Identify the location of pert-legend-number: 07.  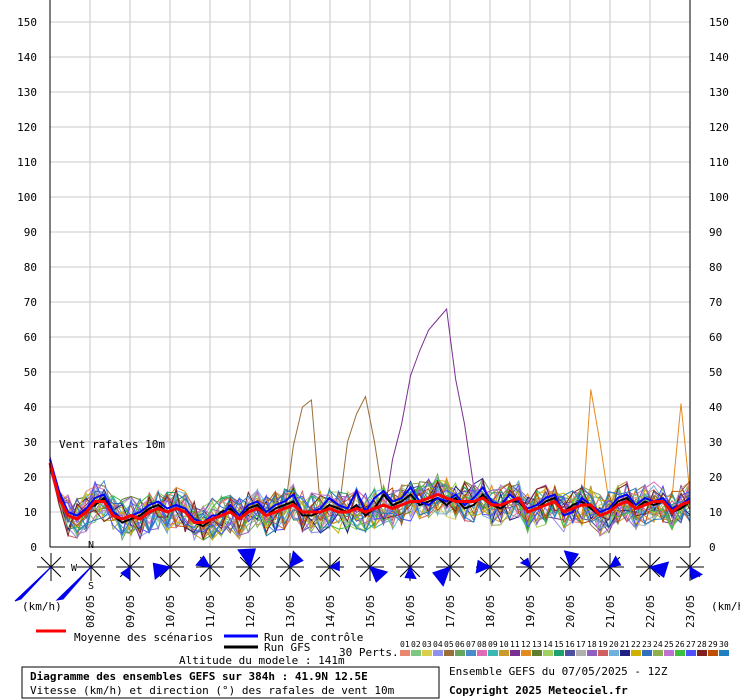
(471, 644).